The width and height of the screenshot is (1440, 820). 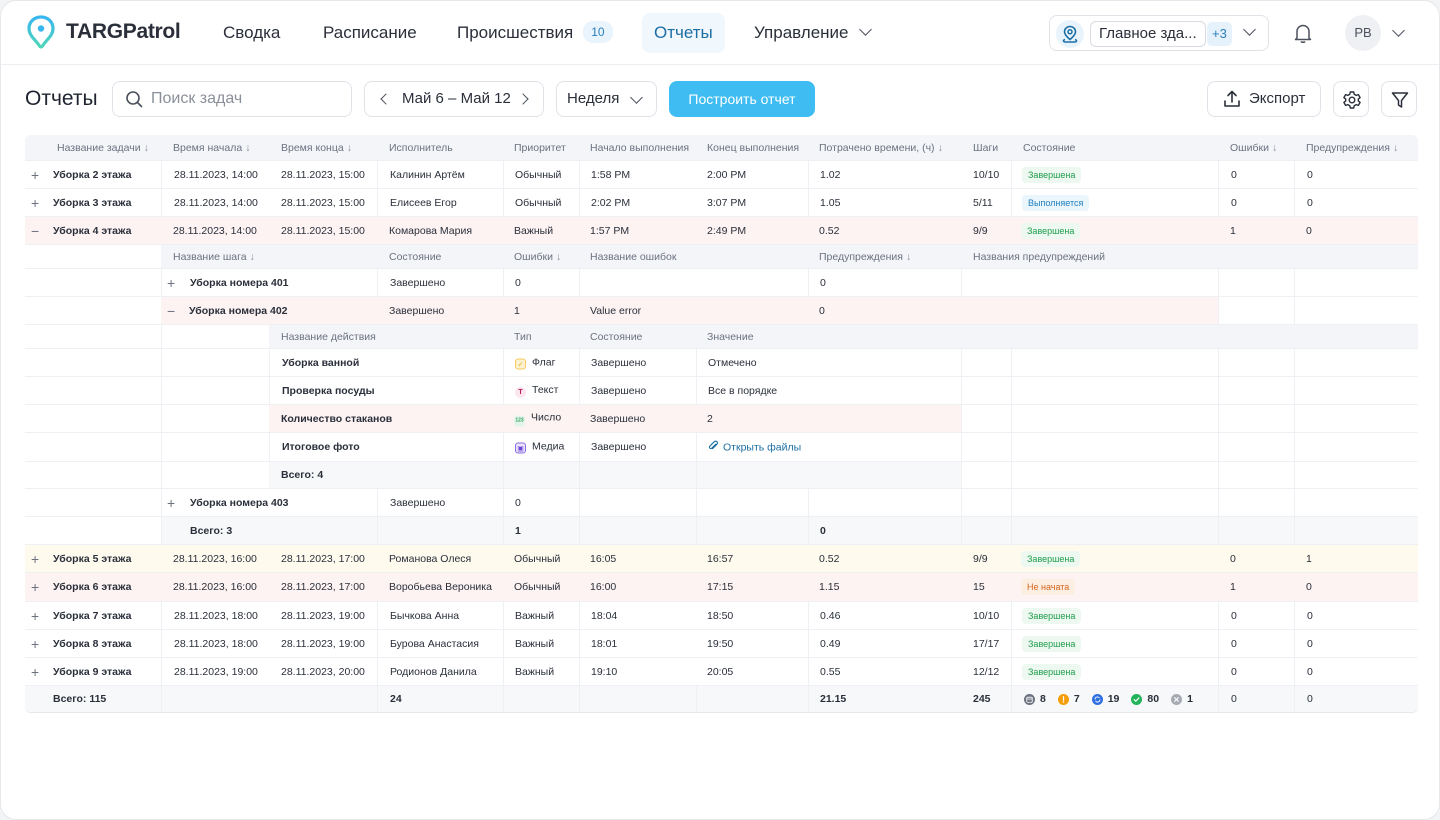 What do you see at coordinates (1309, 230) in the screenshot?
I see `task-warnings: 0` at bounding box center [1309, 230].